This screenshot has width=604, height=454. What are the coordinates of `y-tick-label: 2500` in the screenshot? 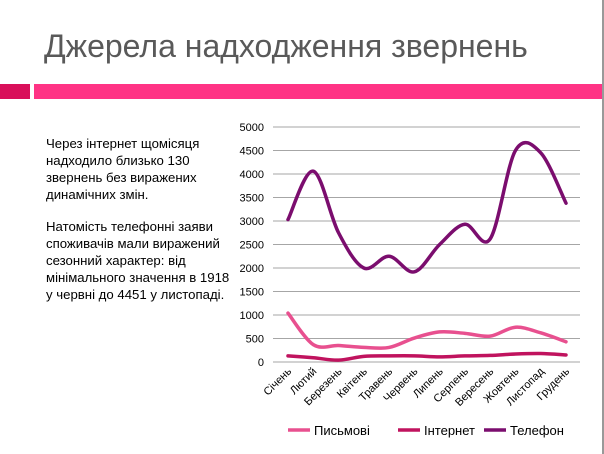 It's located at (252, 246).